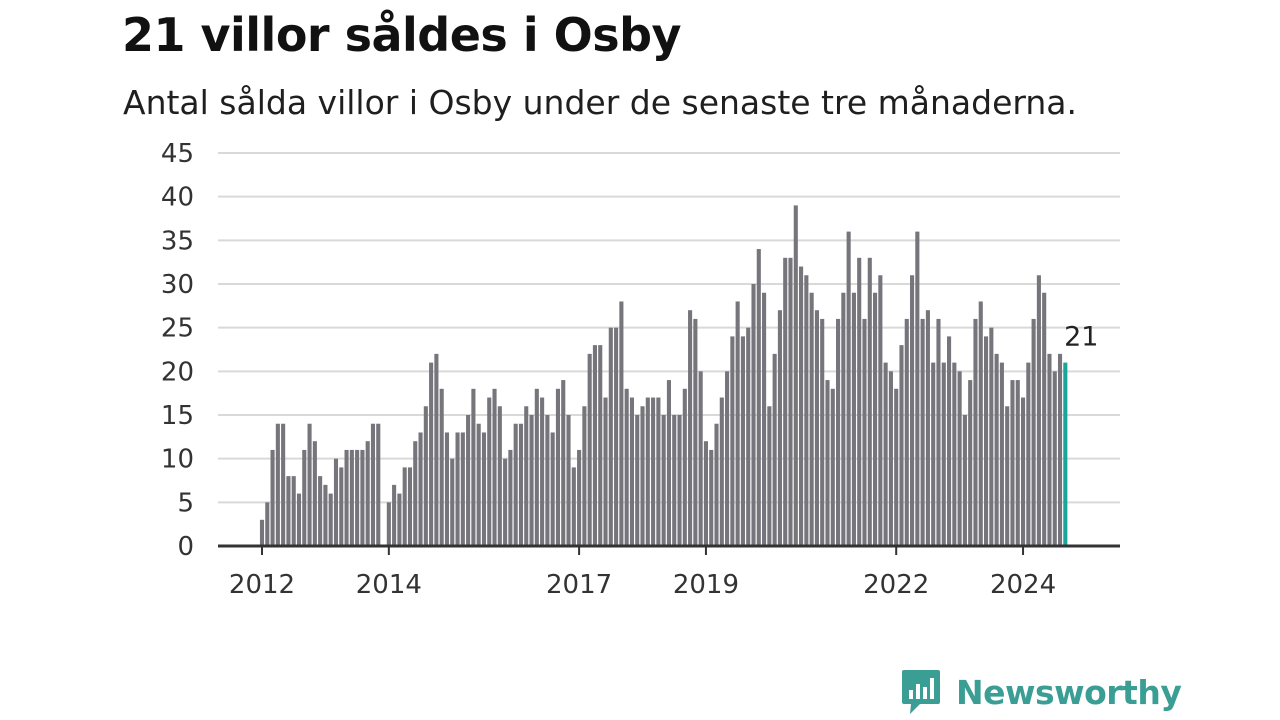 Image resolution: width=1280 pixels, height=720 pixels. What do you see at coordinates (1023, 585) in the screenshot?
I see `x-tick-label: 2024` at bounding box center [1023, 585].